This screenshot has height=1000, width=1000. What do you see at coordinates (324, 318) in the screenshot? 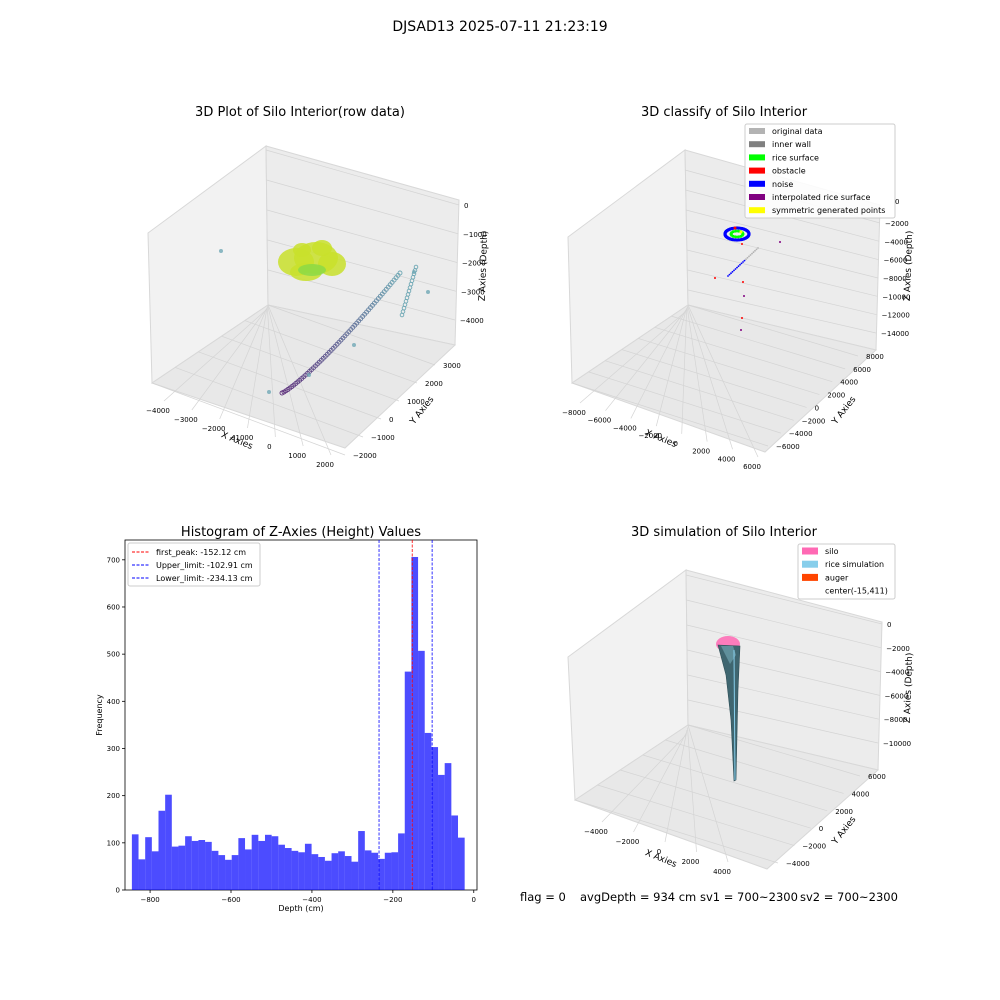
I see `raw3d-data-marks` at bounding box center [324, 318].